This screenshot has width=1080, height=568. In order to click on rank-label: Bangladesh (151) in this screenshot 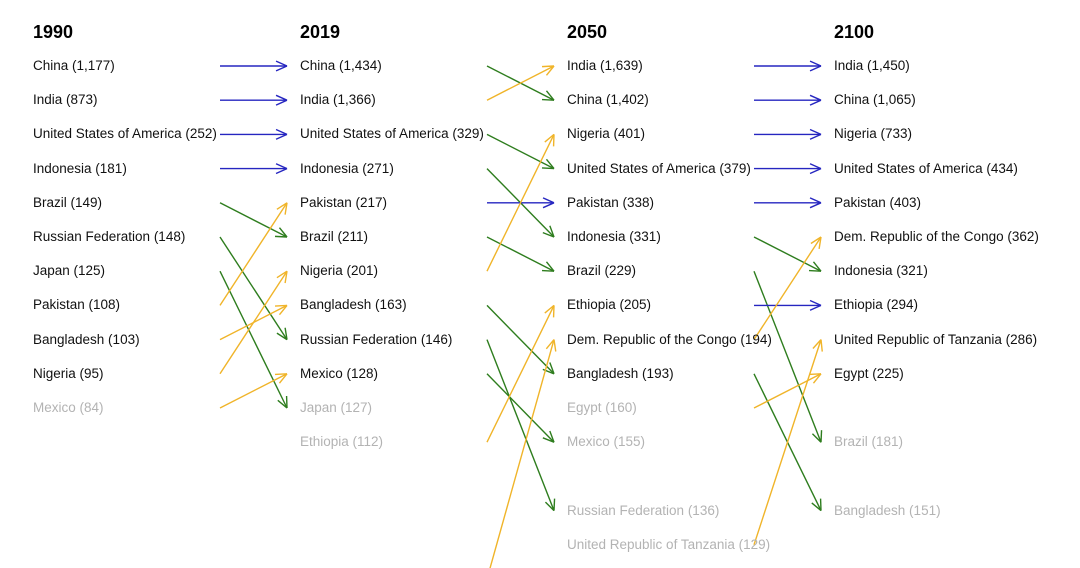, I will do `click(887, 510)`.